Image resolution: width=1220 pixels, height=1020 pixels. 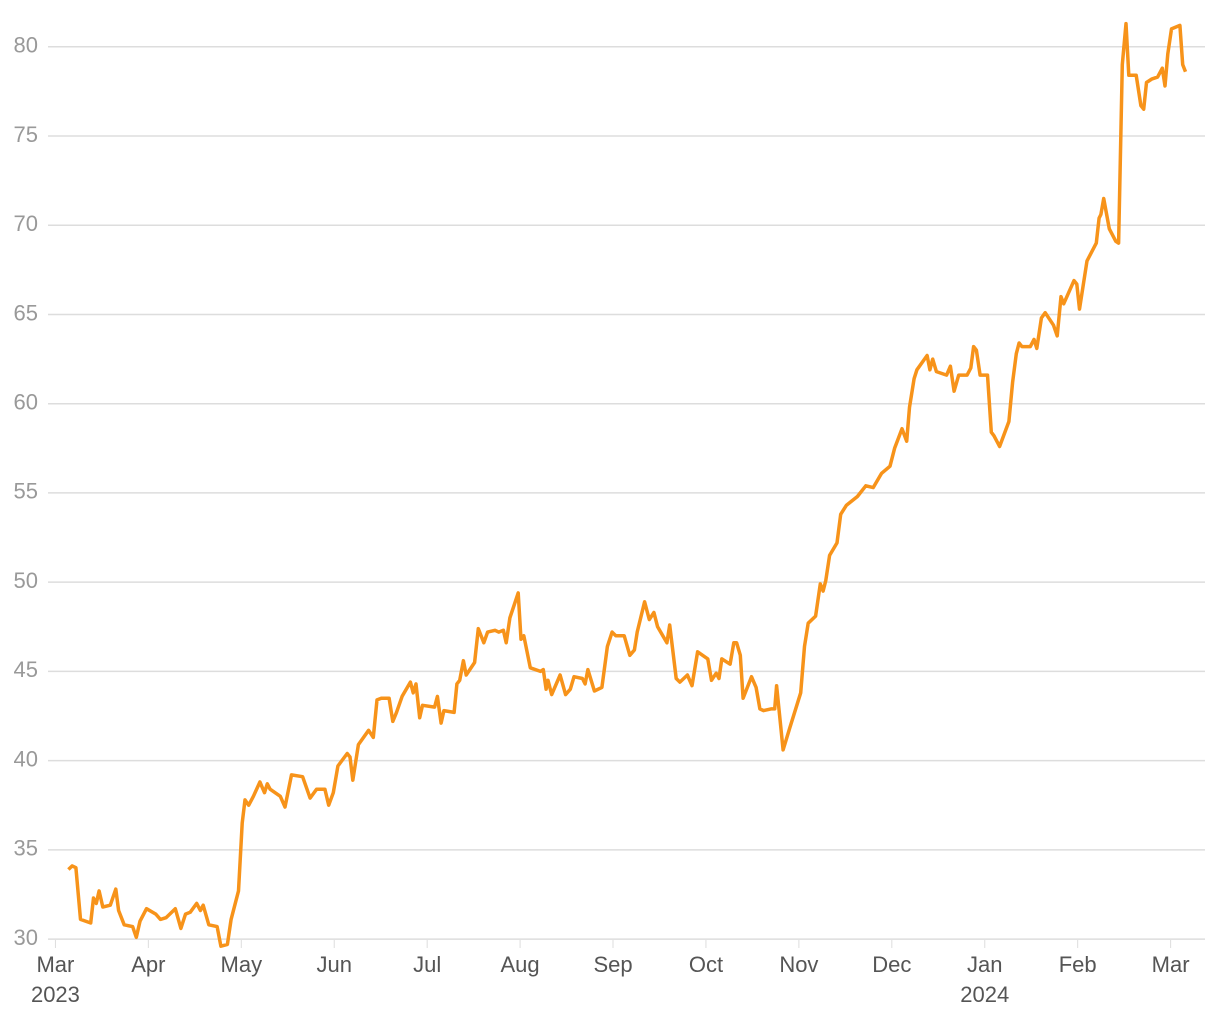 I want to click on x-tick-label: May, so click(x=242, y=964).